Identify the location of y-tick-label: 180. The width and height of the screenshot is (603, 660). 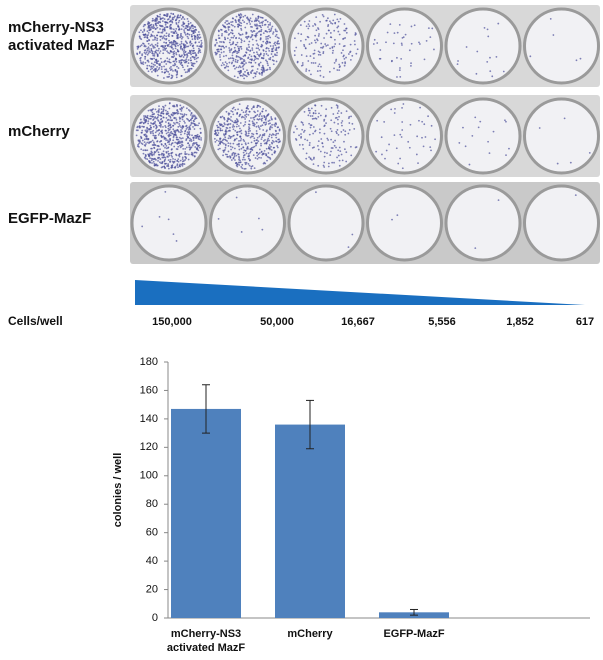
(149, 362).